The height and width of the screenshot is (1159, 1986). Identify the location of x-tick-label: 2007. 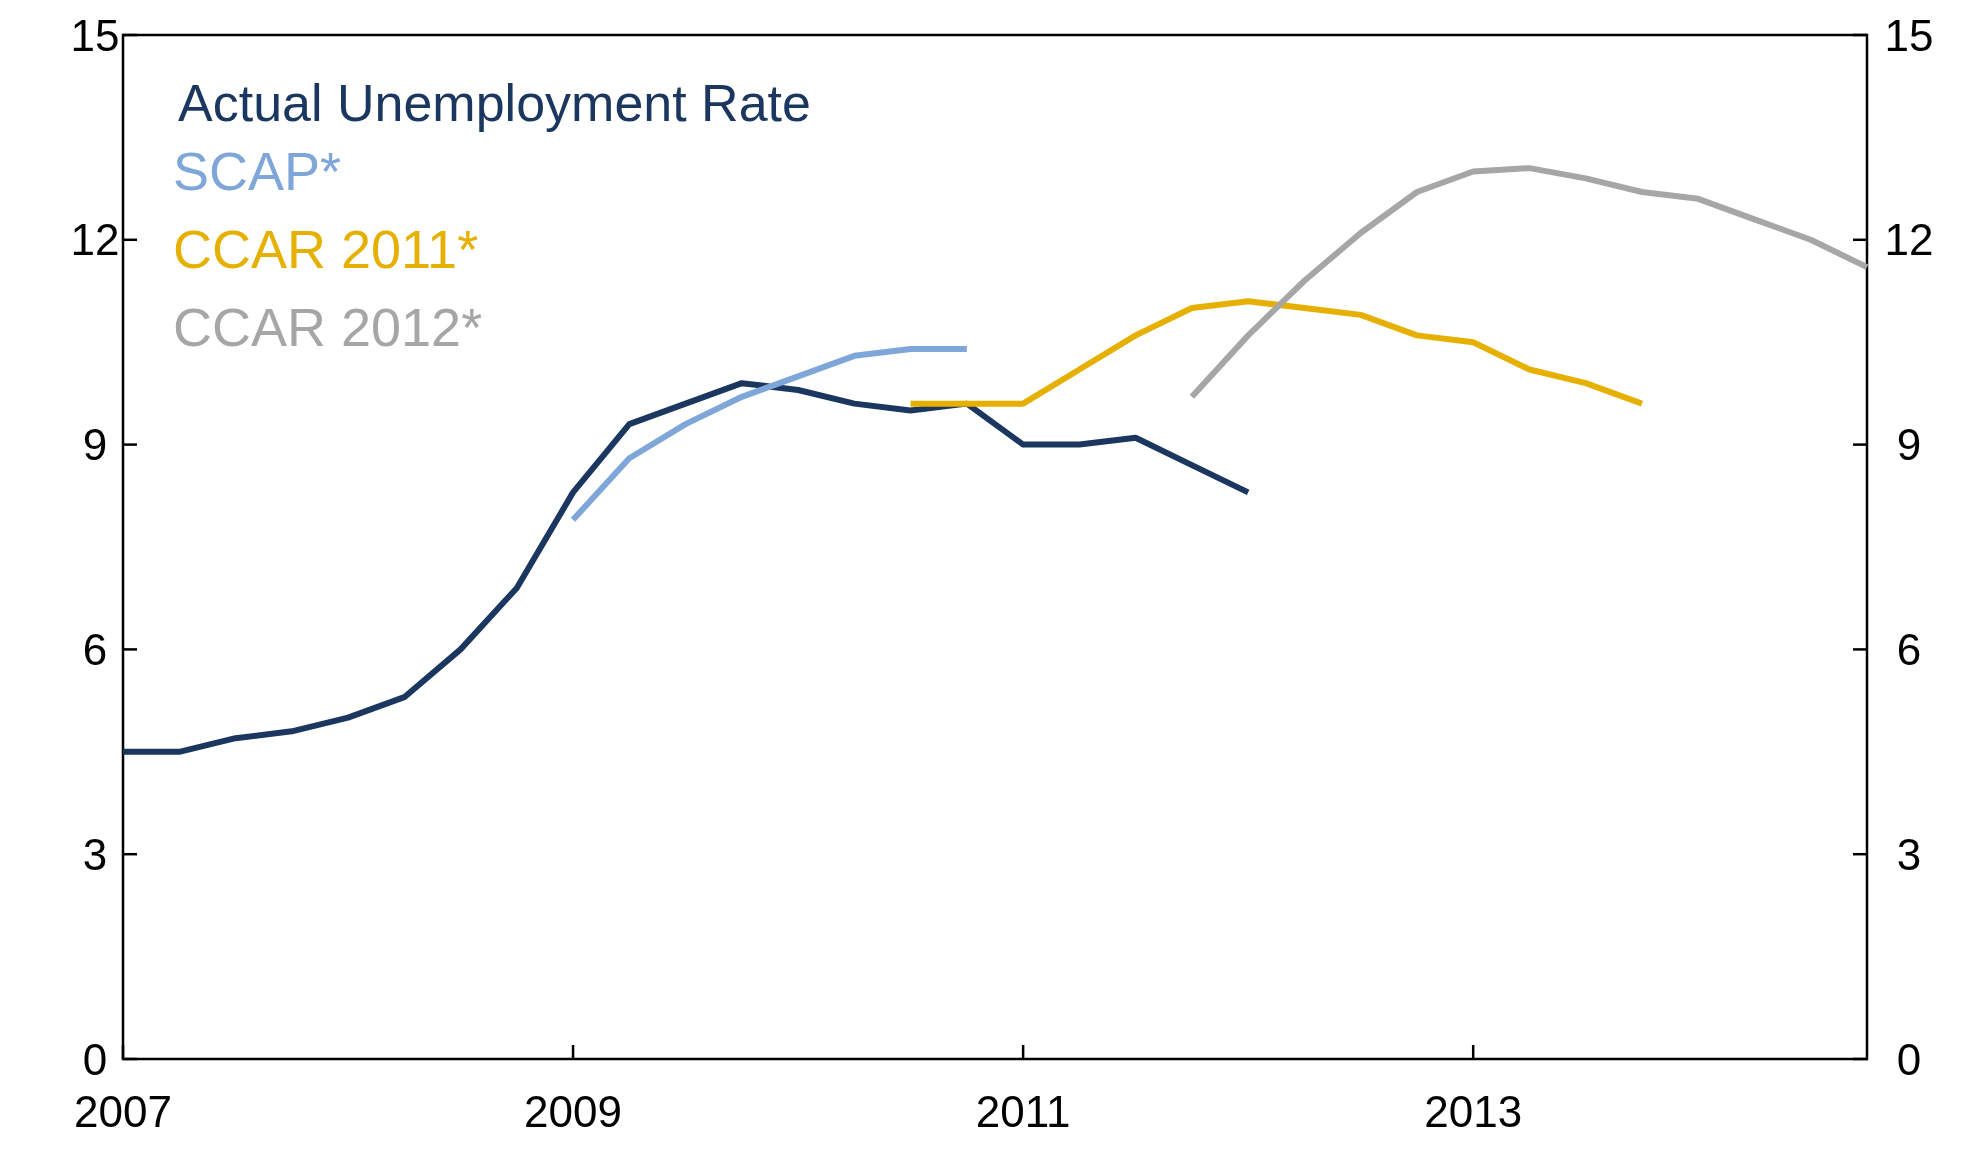
(123, 1111).